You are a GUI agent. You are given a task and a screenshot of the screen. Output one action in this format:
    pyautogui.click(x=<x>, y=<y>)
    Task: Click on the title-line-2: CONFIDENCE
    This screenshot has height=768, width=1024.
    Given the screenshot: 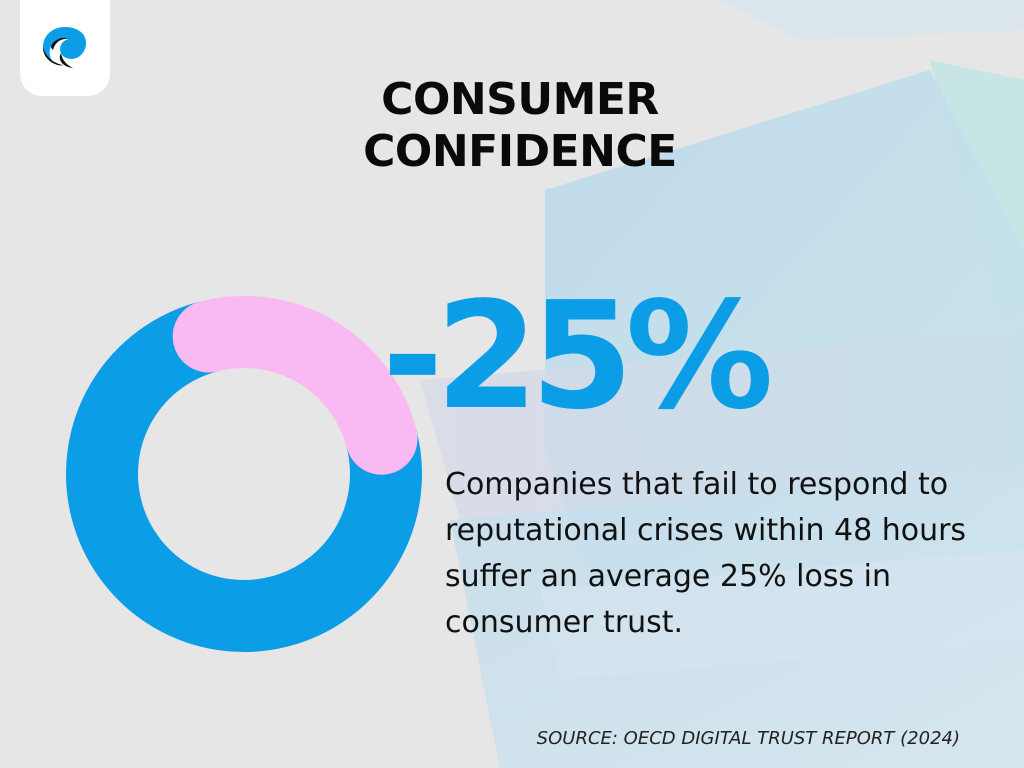 What is the action you would take?
    pyautogui.click(x=520, y=151)
    